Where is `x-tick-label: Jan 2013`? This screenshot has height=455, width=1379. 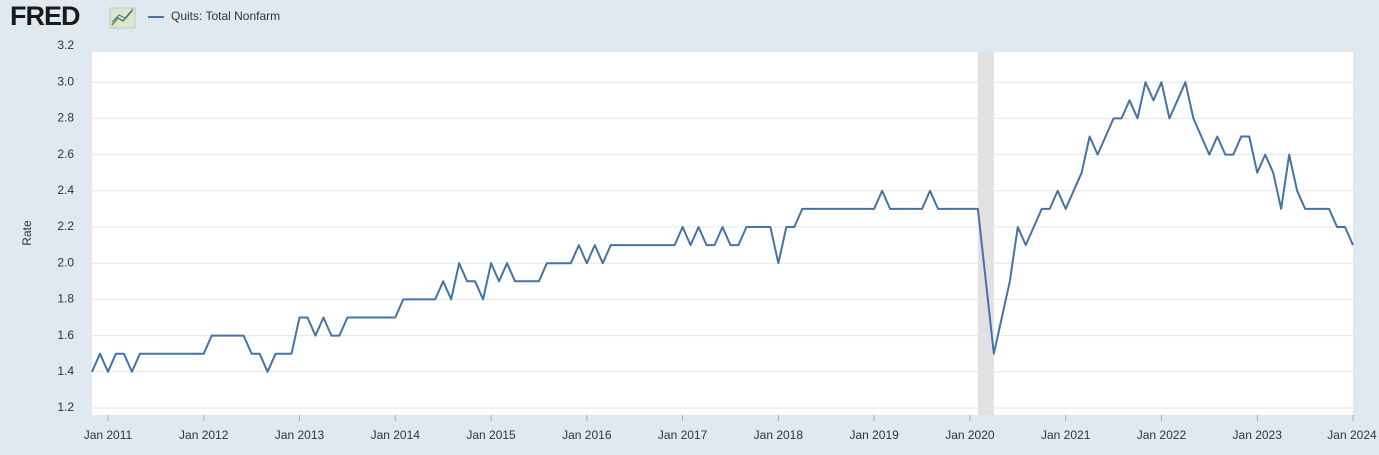 x-tick-label: Jan 2013 is located at coordinates (300, 435).